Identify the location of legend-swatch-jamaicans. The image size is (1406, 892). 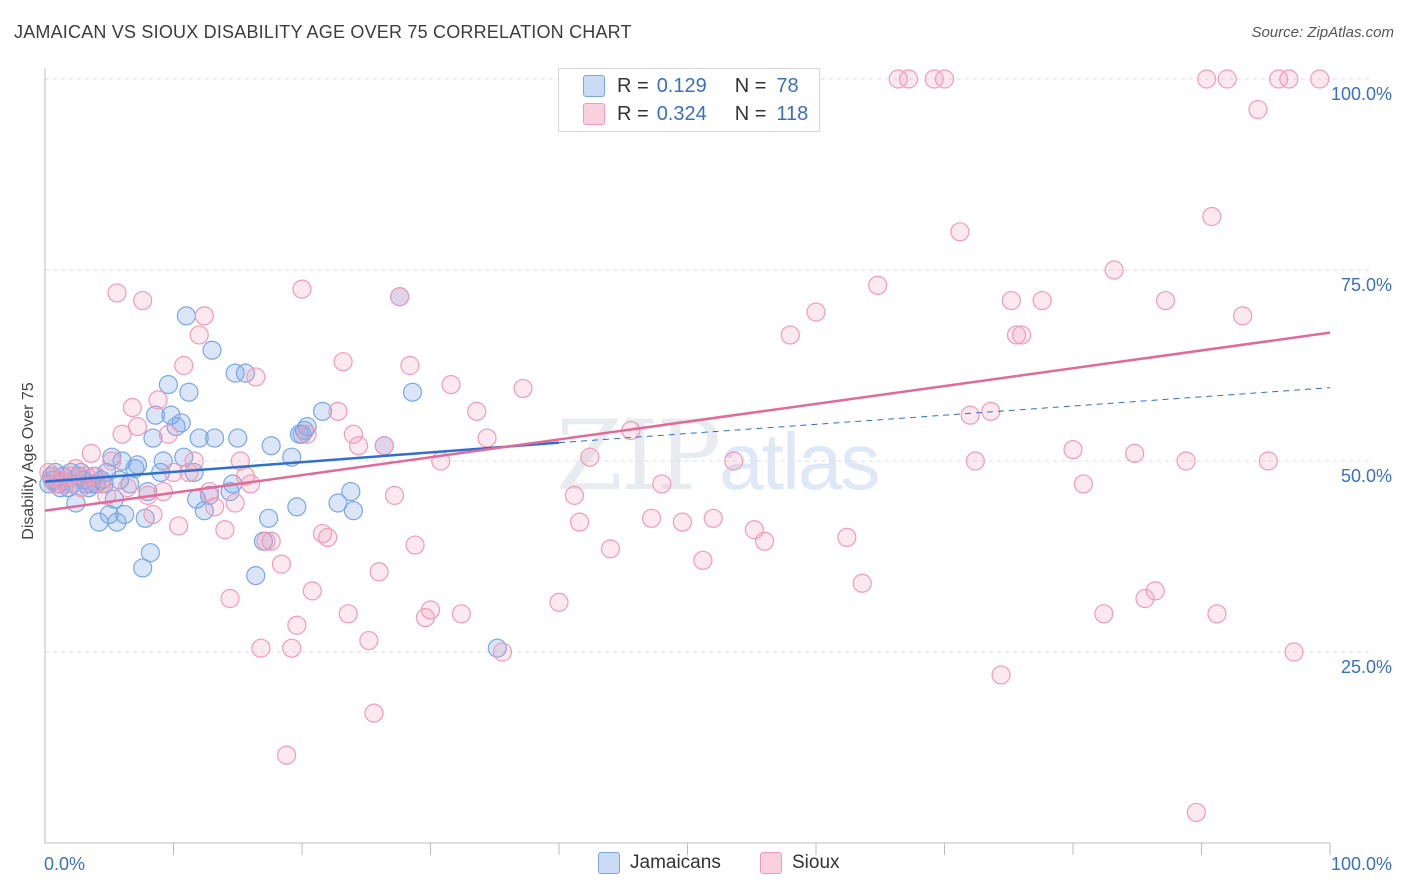
(594, 86).